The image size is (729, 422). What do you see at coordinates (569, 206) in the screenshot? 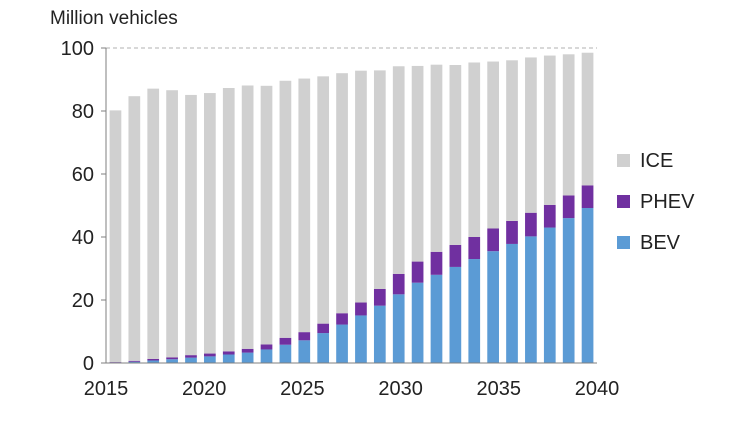
I see `bar-phev-2039` at bounding box center [569, 206].